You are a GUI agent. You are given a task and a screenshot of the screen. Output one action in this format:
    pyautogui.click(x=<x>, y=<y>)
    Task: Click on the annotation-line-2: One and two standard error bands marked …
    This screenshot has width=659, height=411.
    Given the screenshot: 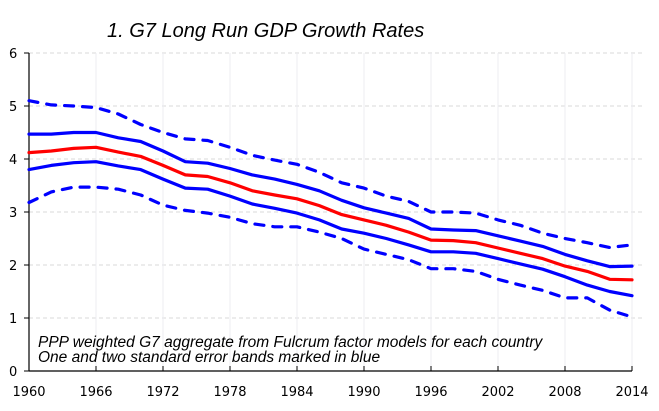 What is the action you would take?
    pyautogui.click(x=209, y=357)
    